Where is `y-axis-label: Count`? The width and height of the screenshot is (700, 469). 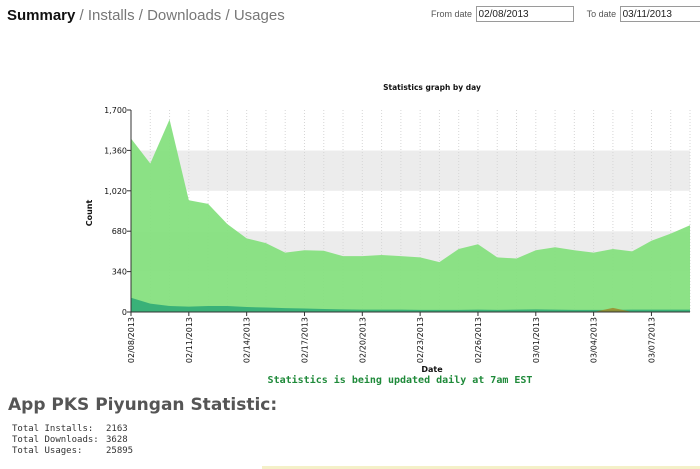 y-axis-label: Count is located at coordinates (89, 213).